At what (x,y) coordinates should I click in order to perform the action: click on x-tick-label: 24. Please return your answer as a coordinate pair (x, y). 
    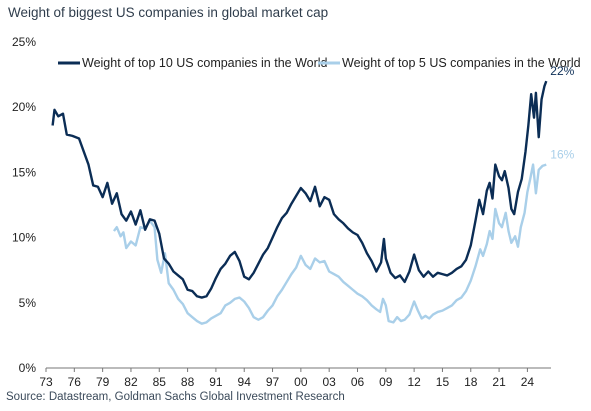
    Looking at the image, I should click on (528, 382).